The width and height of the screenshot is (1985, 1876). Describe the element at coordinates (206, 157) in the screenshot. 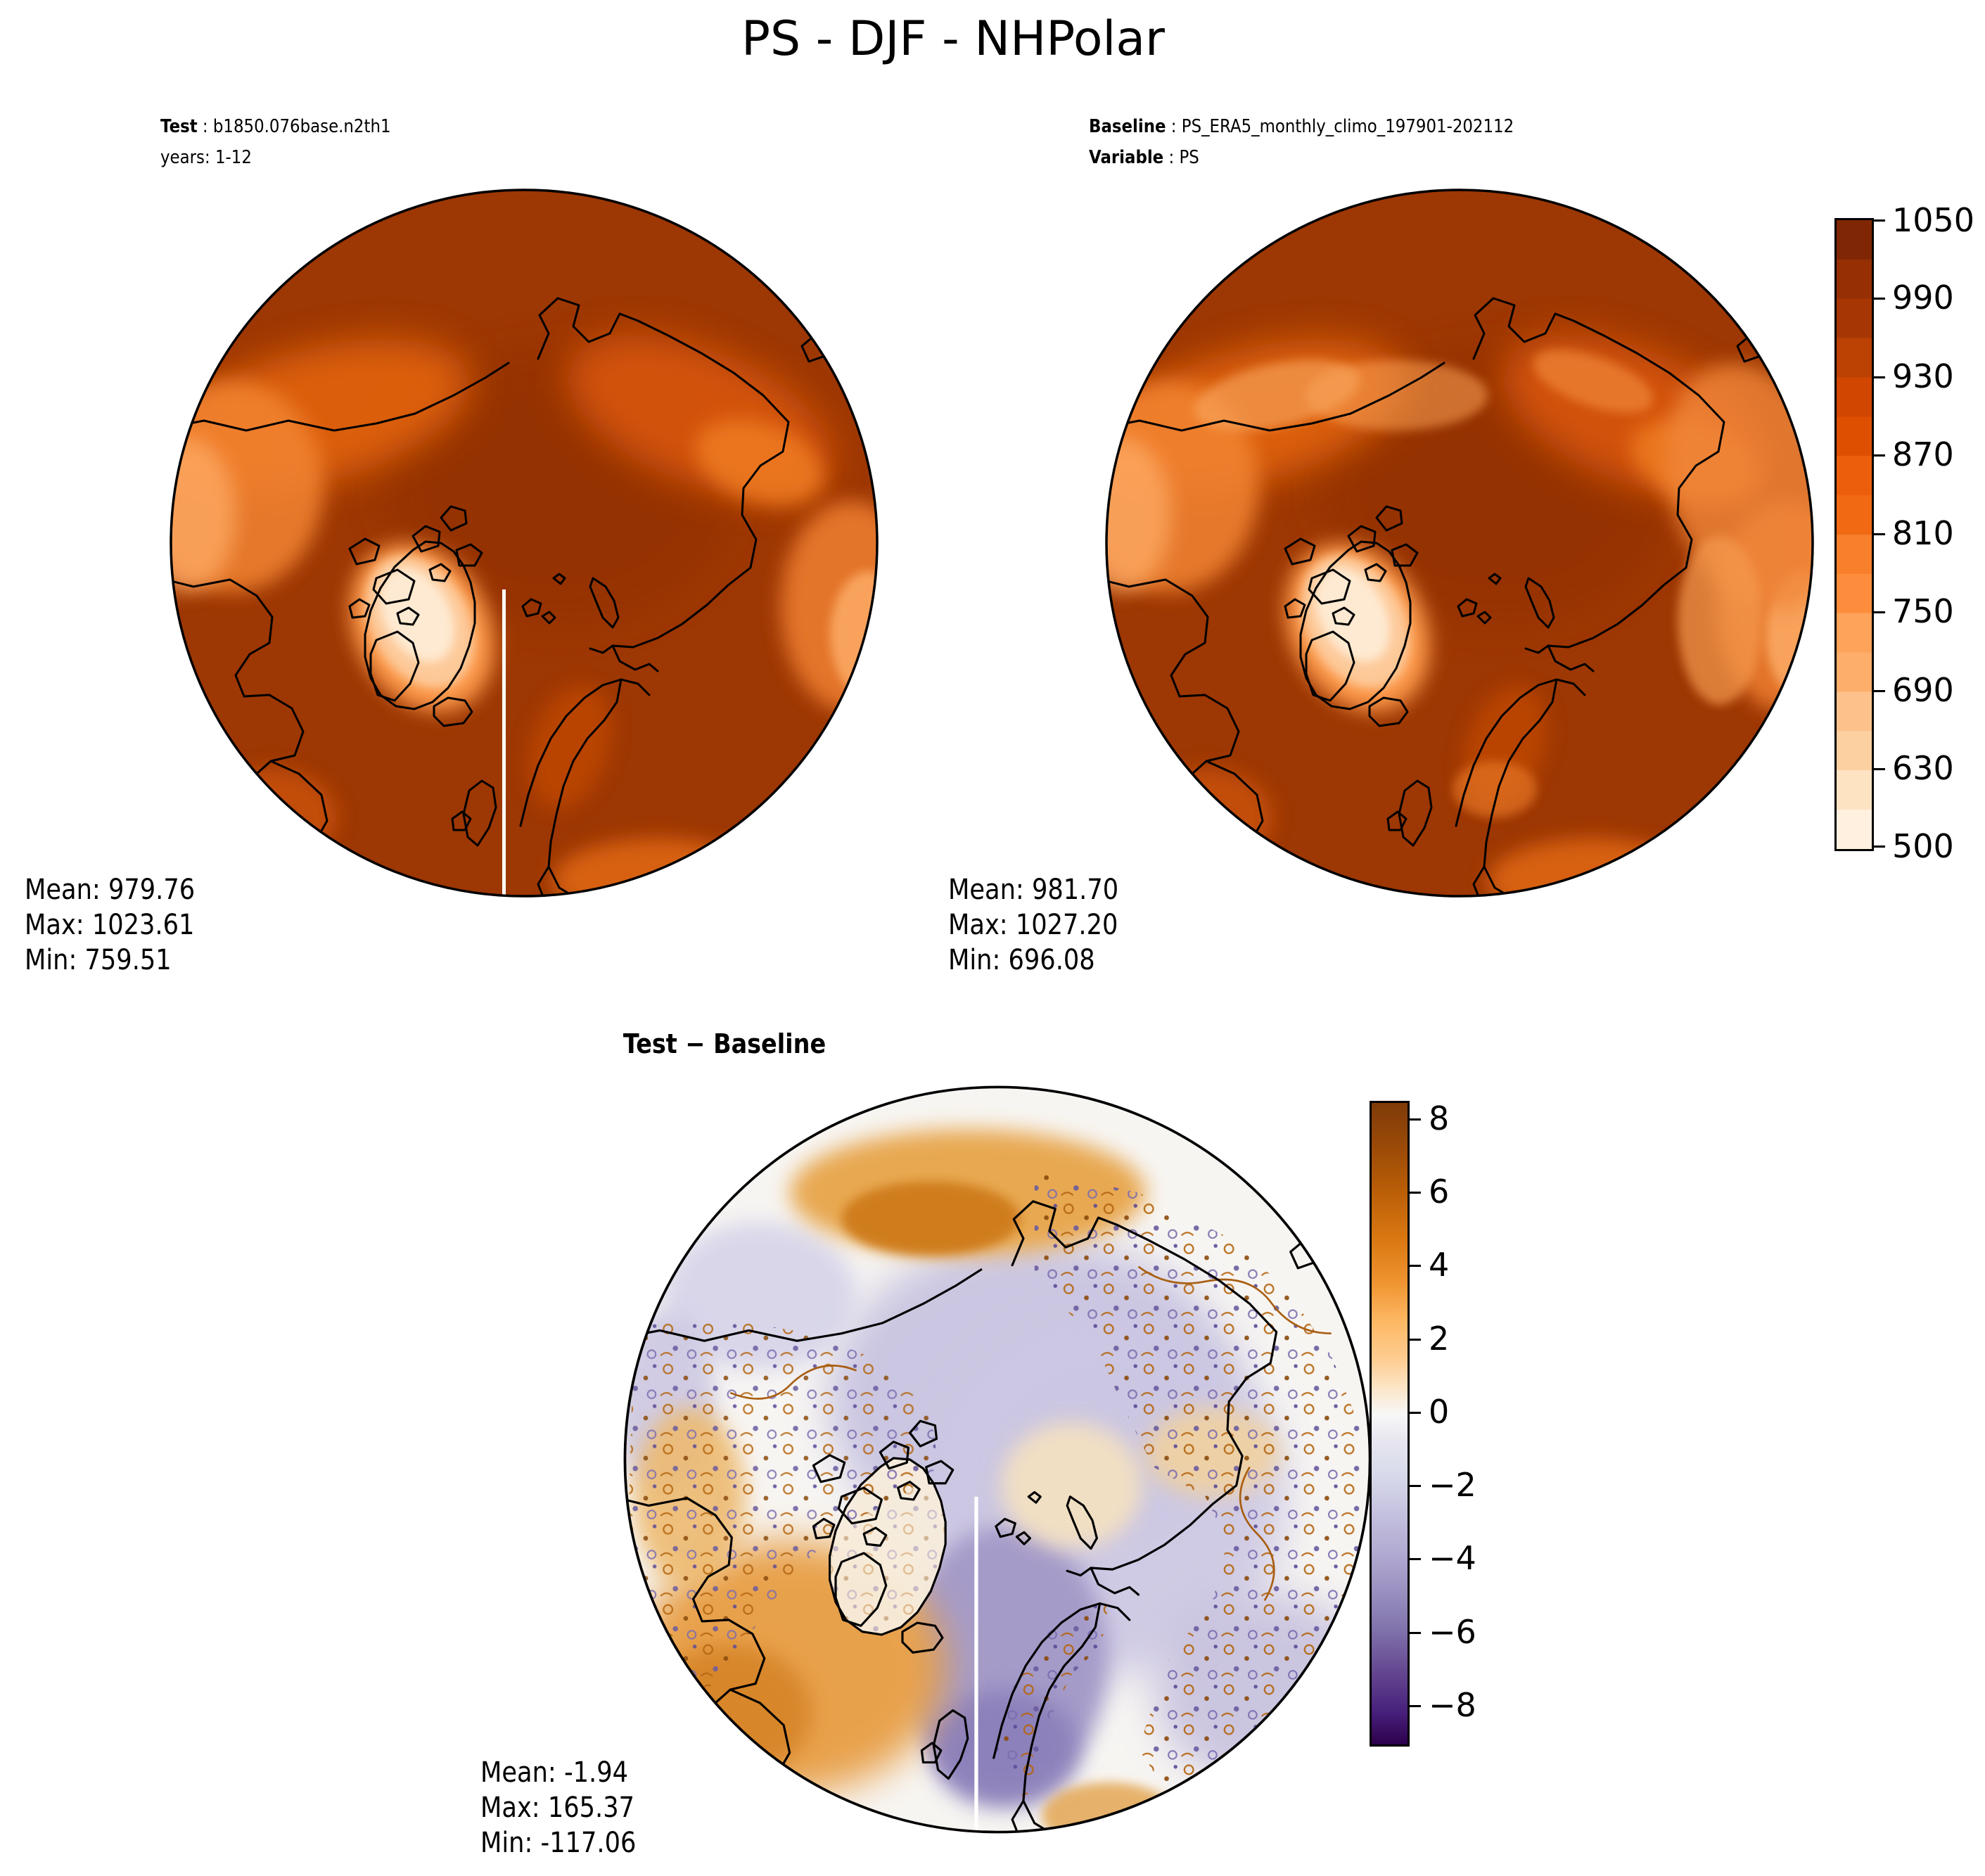

I see `test-header-years: years: 1-12` at that location.